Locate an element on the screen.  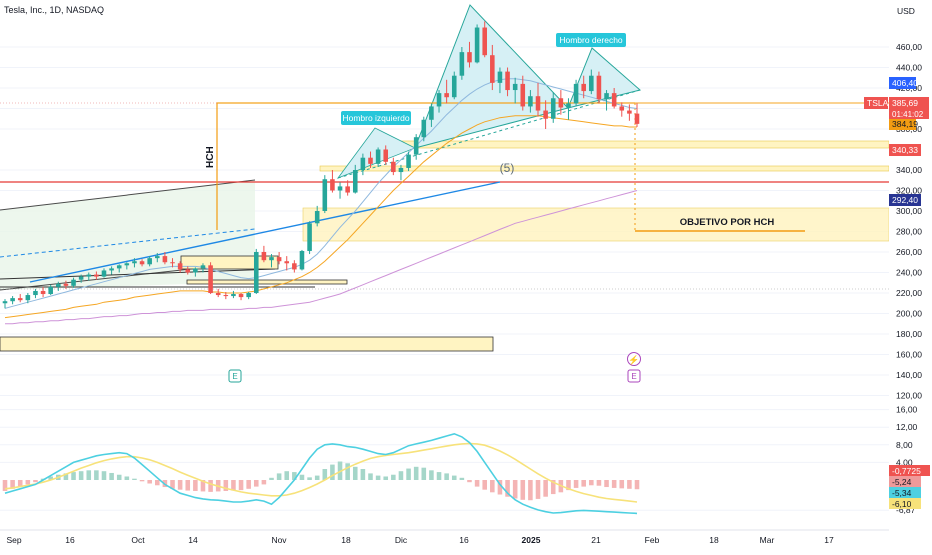
channel-upper-line is located at coordinates (128, 195).